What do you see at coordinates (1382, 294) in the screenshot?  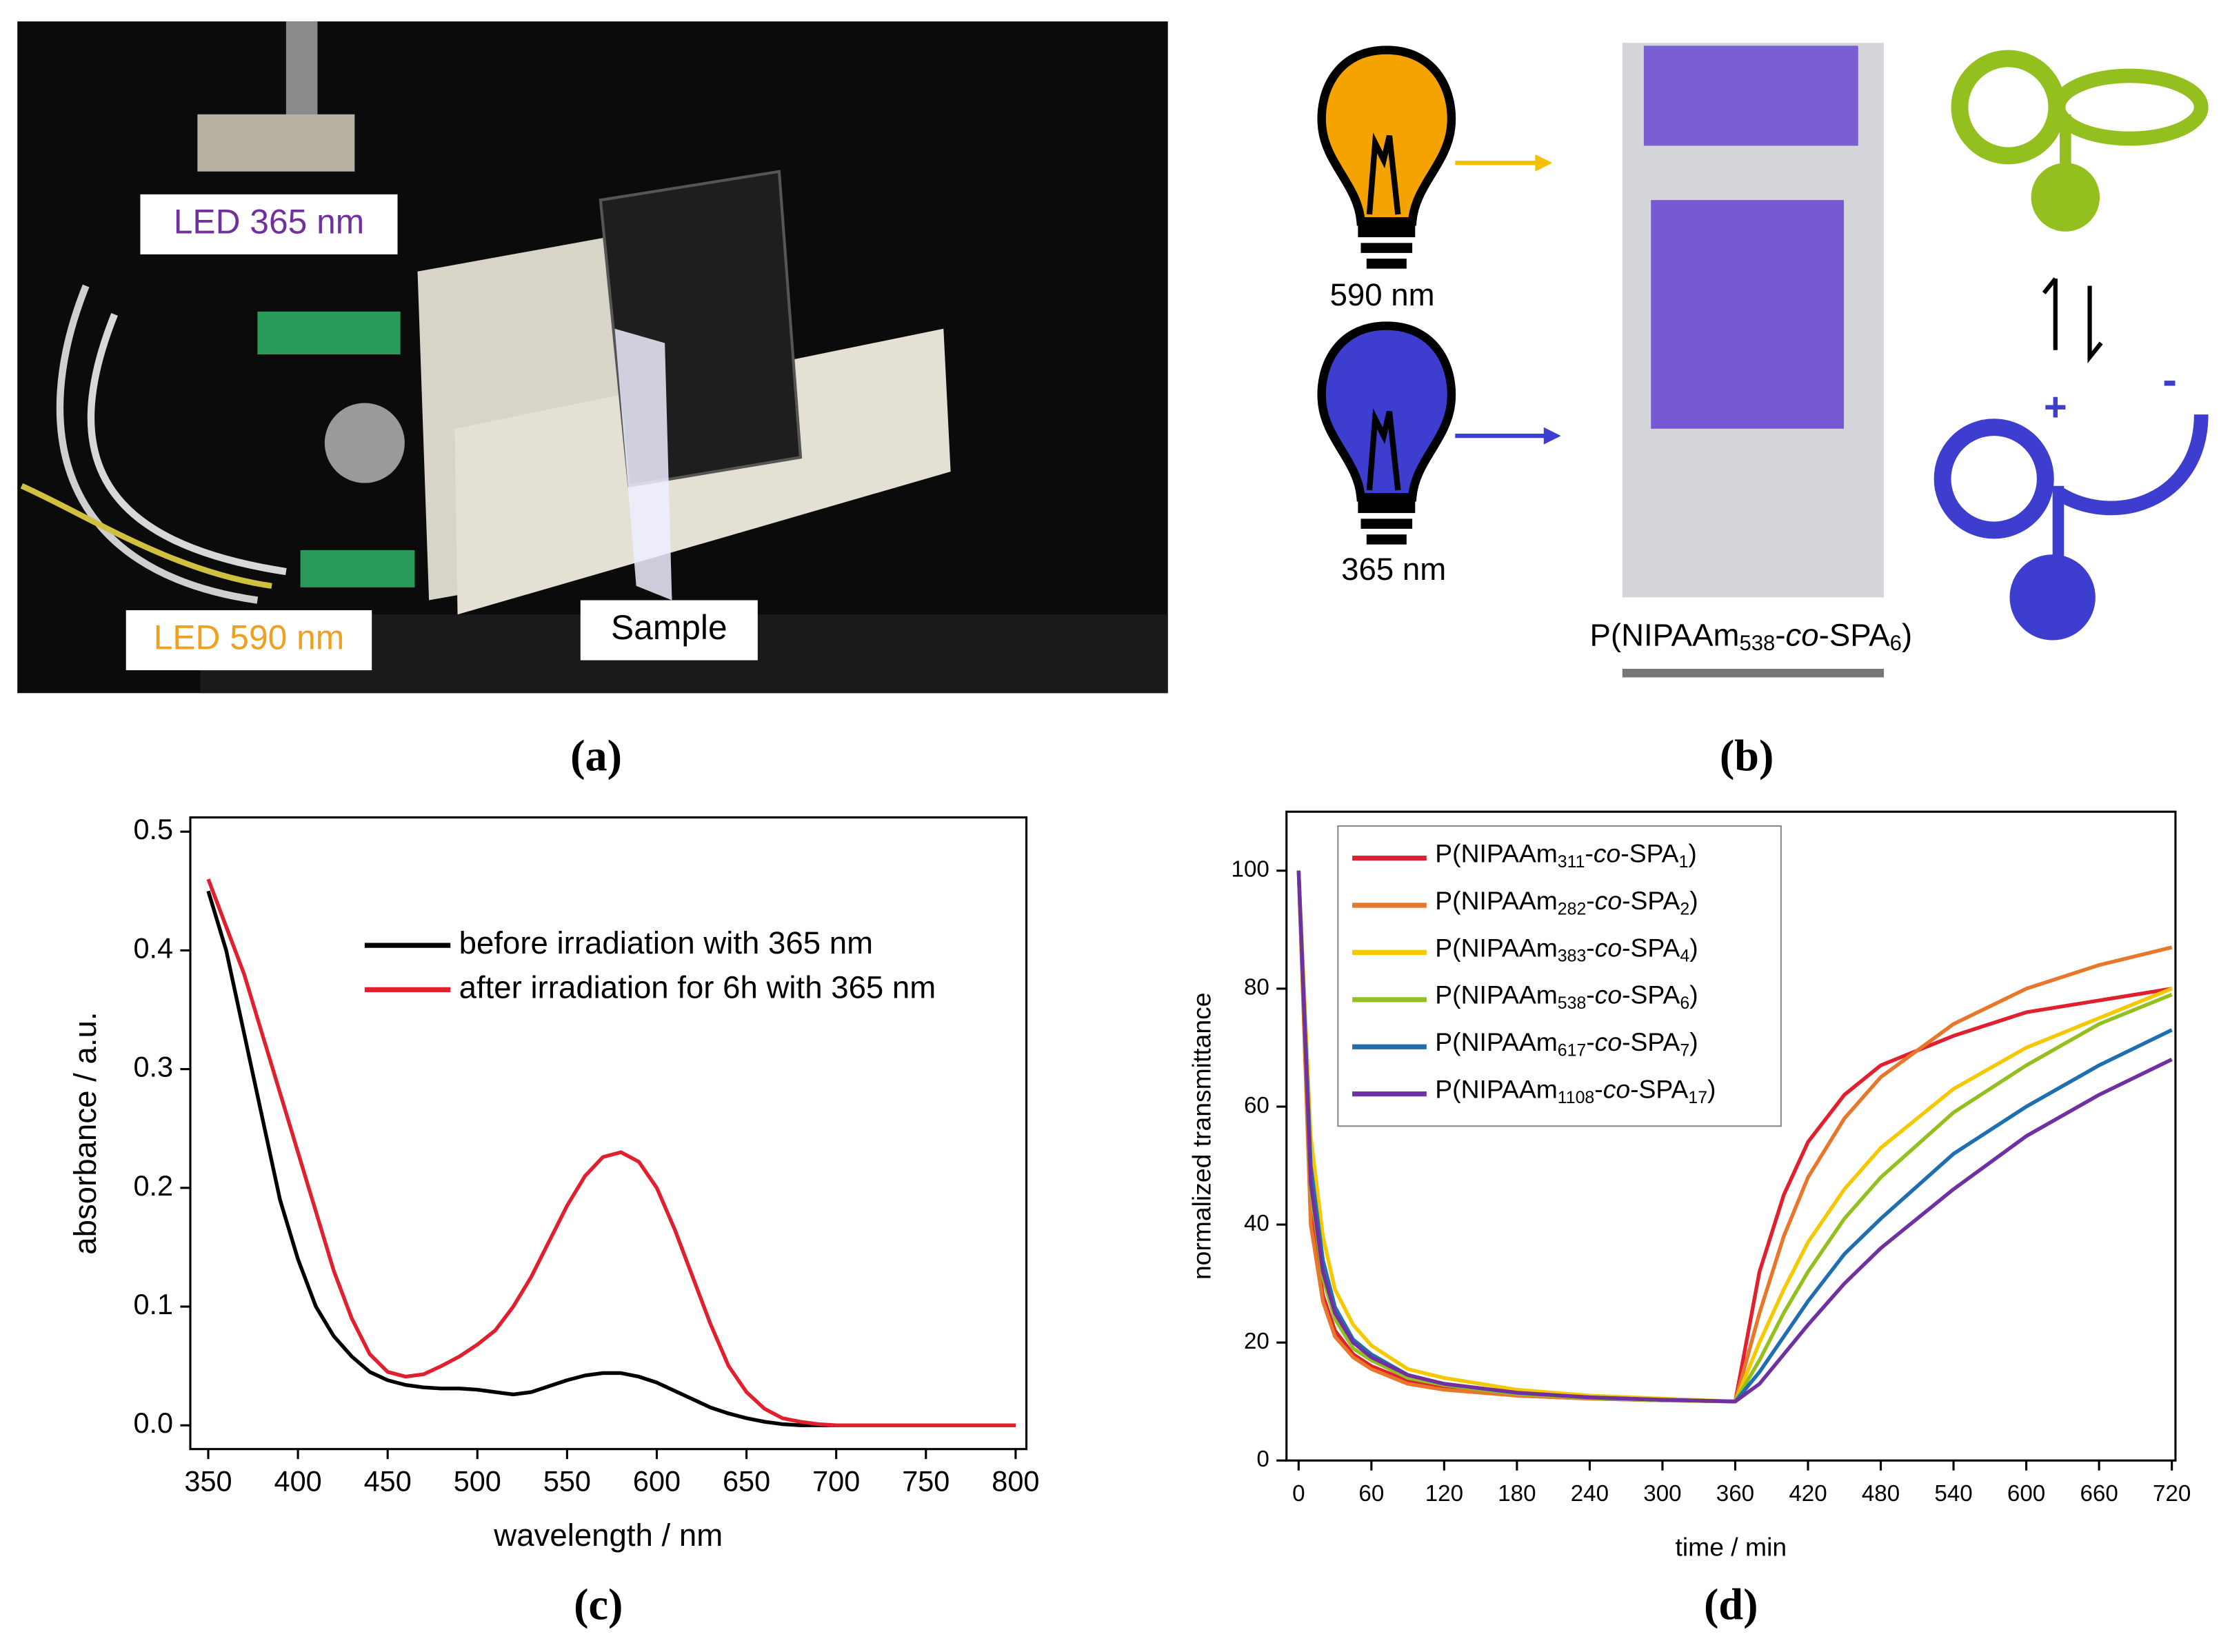 I see `lamp-label: 590 nm` at bounding box center [1382, 294].